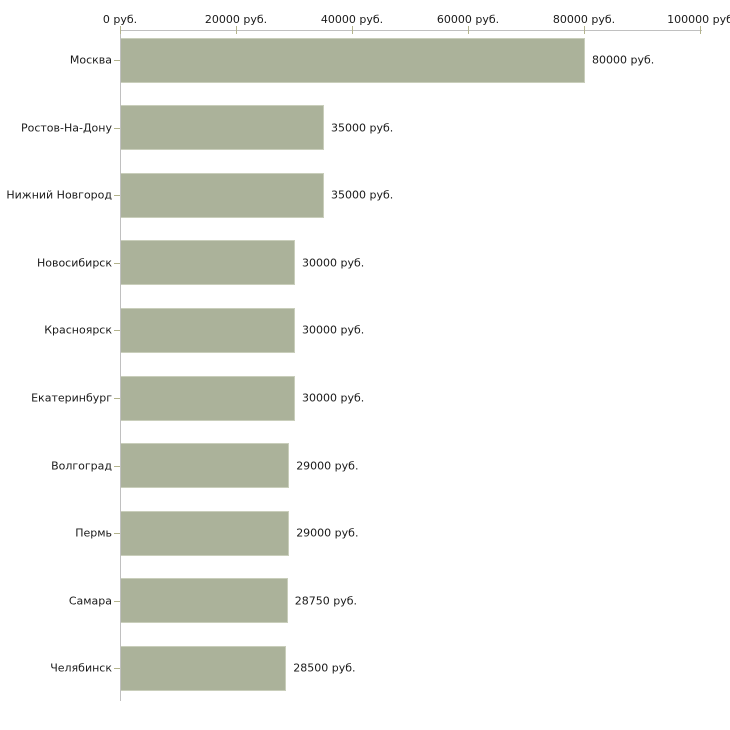 The height and width of the screenshot is (730, 730). What do you see at coordinates (59, 195) in the screenshot?
I see `category-label: Нижний Новгород` at bounding box center [59, 195].